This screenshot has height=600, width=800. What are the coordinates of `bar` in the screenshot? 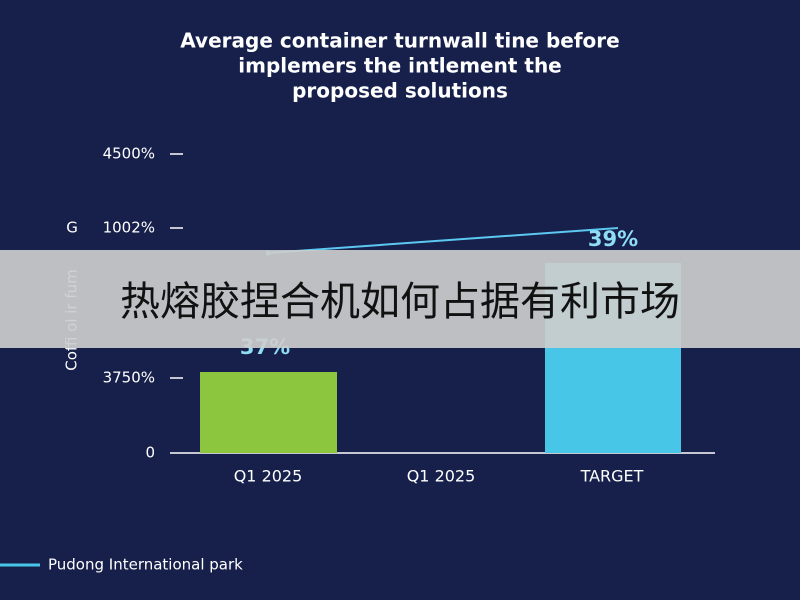 It's located at (268, 412).